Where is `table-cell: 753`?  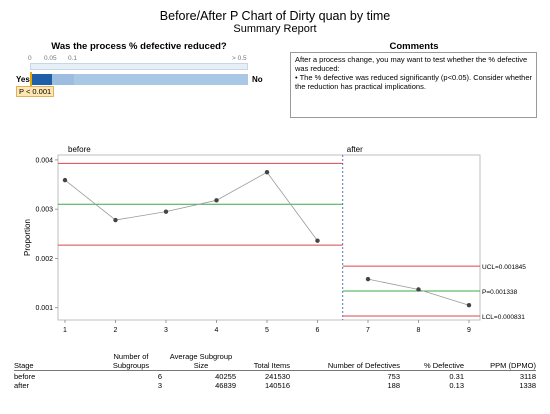 table-cell: 753 is located at coordinates (393, 376).